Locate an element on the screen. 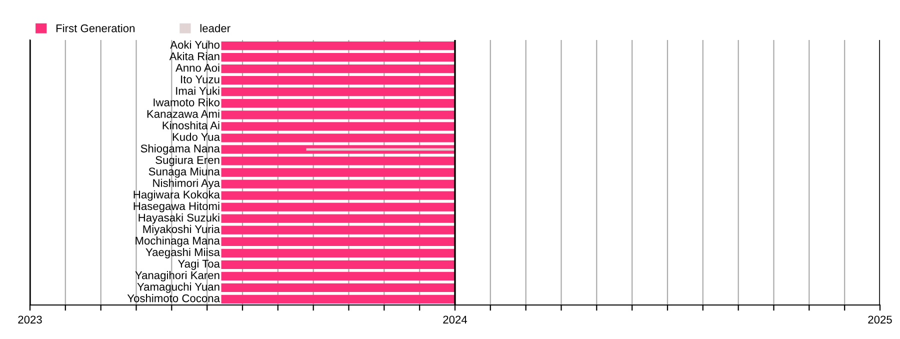 The height and width of the screenshot is (339, 900). y-tick-label: Mochinaga Mana is located at coordinates (178, 241).